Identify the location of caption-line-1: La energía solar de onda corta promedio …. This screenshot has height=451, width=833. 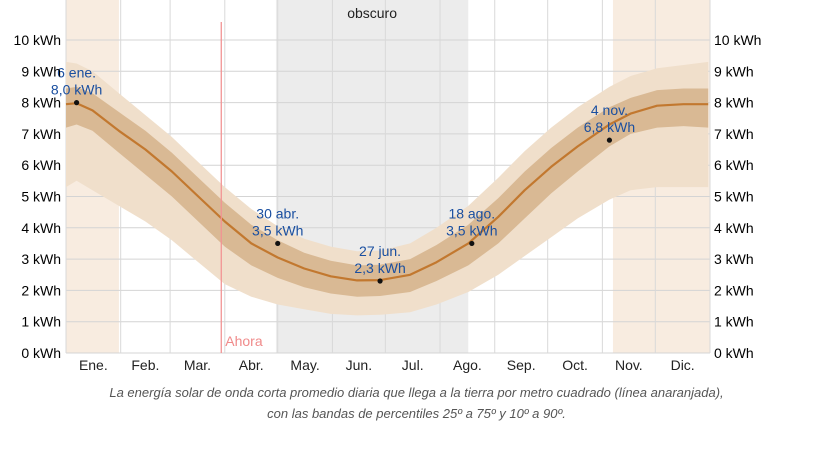
(416, 392).